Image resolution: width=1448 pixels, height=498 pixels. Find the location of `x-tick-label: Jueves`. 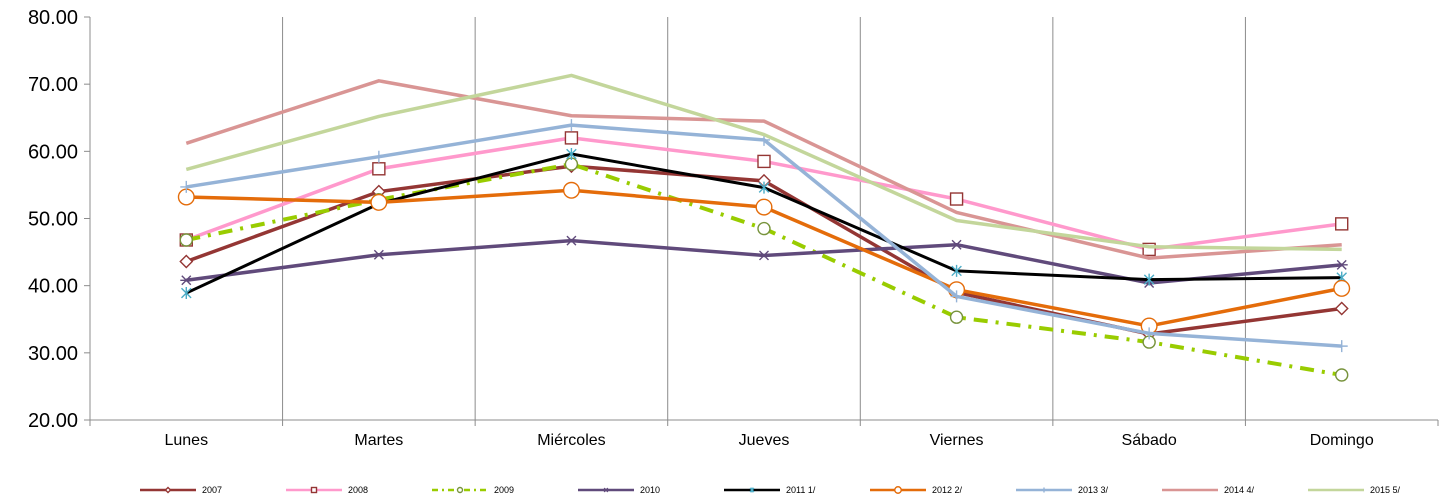

x-tick-label: Jueves is located at coordinates (764, 440).